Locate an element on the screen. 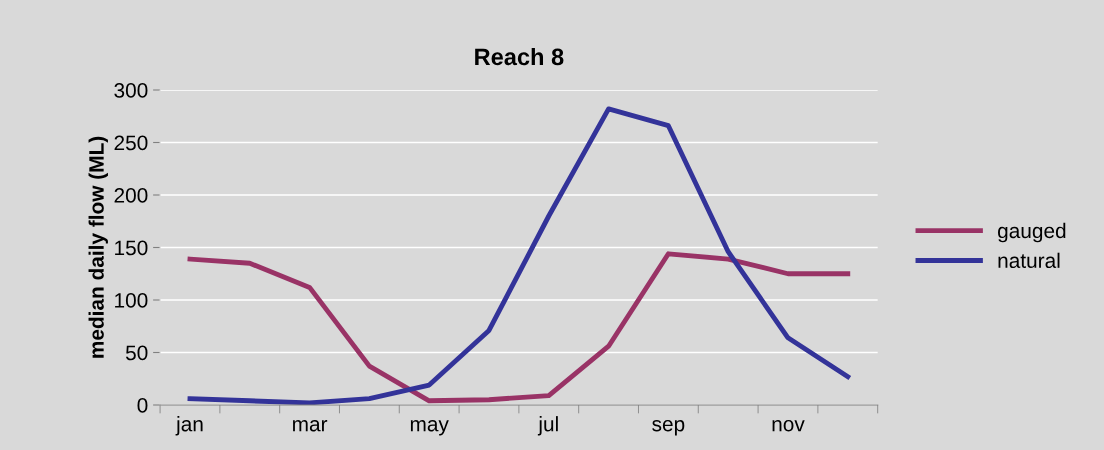 The height and width of the screenshot is (450, 1104). y-tick-label: 150 is located at coordinates (131, 248).